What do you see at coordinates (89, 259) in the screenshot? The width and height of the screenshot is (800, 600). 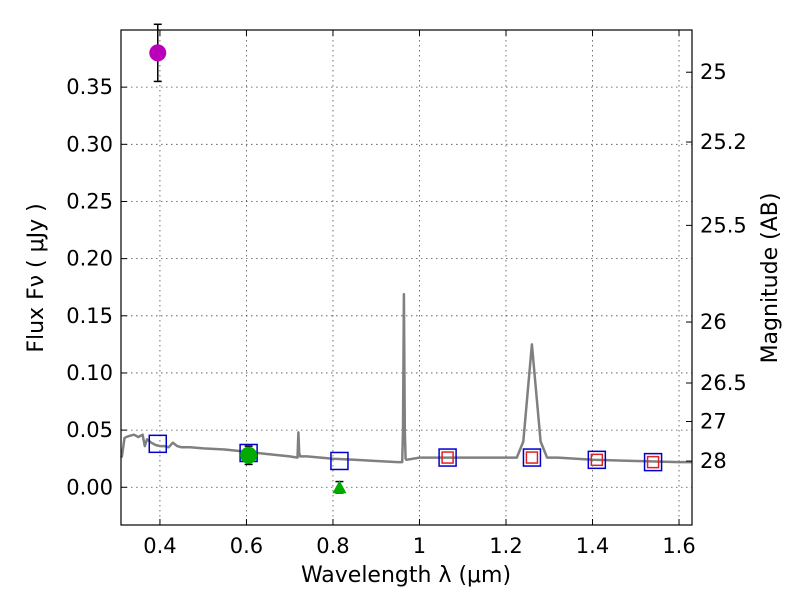 I see `y-tick-label: 0.20` at bounding box center [89, 259].